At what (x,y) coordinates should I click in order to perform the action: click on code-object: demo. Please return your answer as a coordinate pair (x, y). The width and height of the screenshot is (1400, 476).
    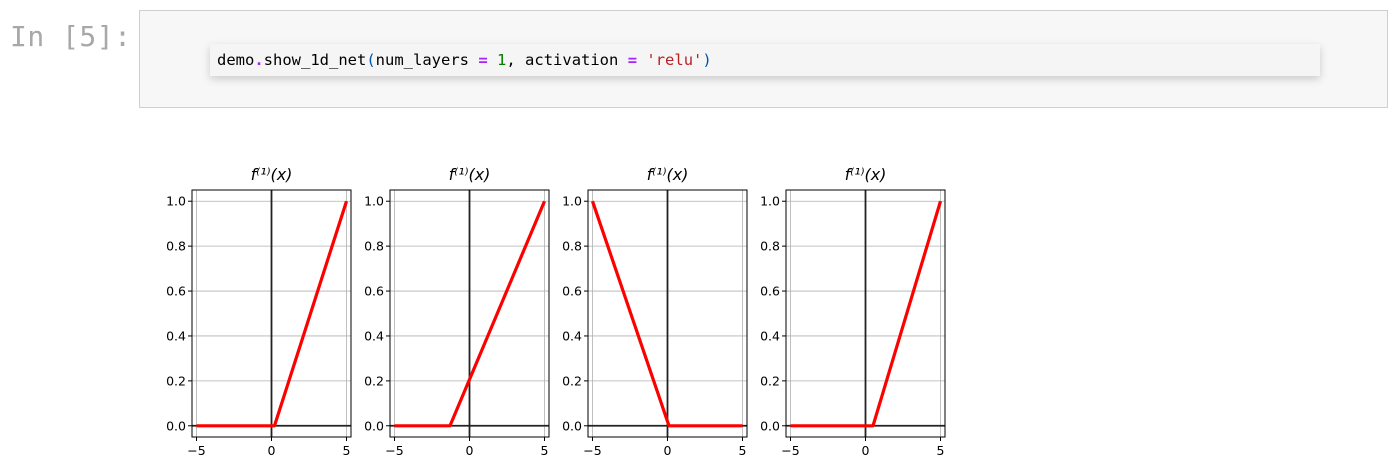
    Looking at the image, I should click on (236, 60).